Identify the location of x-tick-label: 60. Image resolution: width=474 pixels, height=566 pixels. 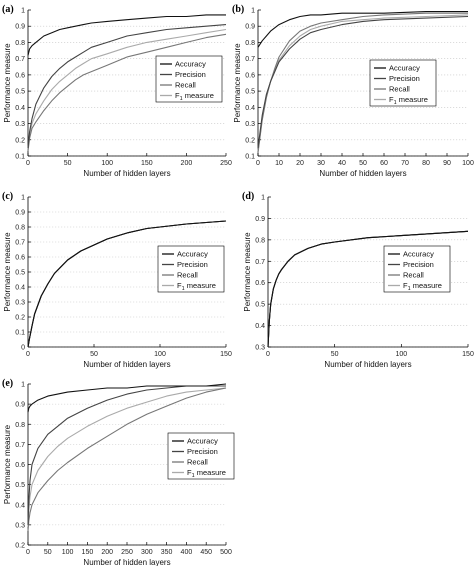
(384, 163).